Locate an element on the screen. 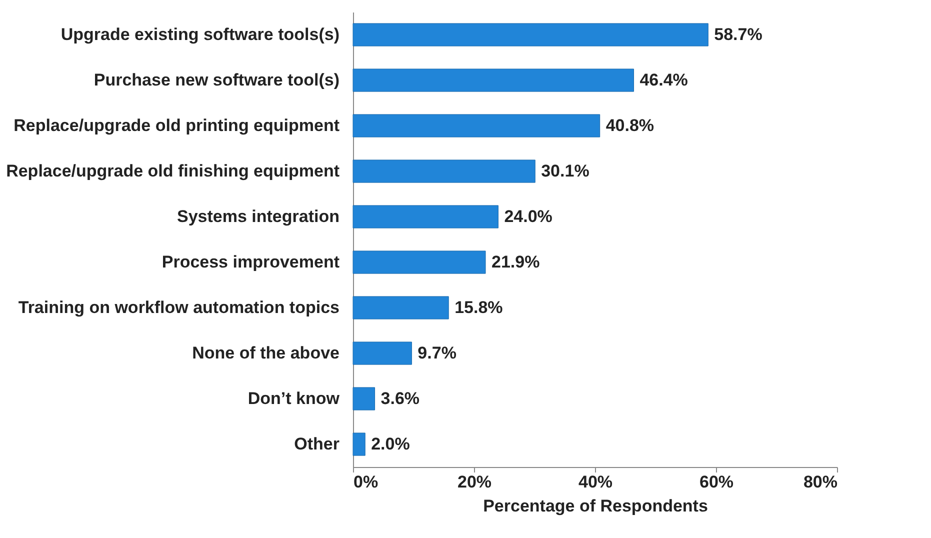  y-tick-label: Training on workflow automation topics is located at coordinates (179, 307).